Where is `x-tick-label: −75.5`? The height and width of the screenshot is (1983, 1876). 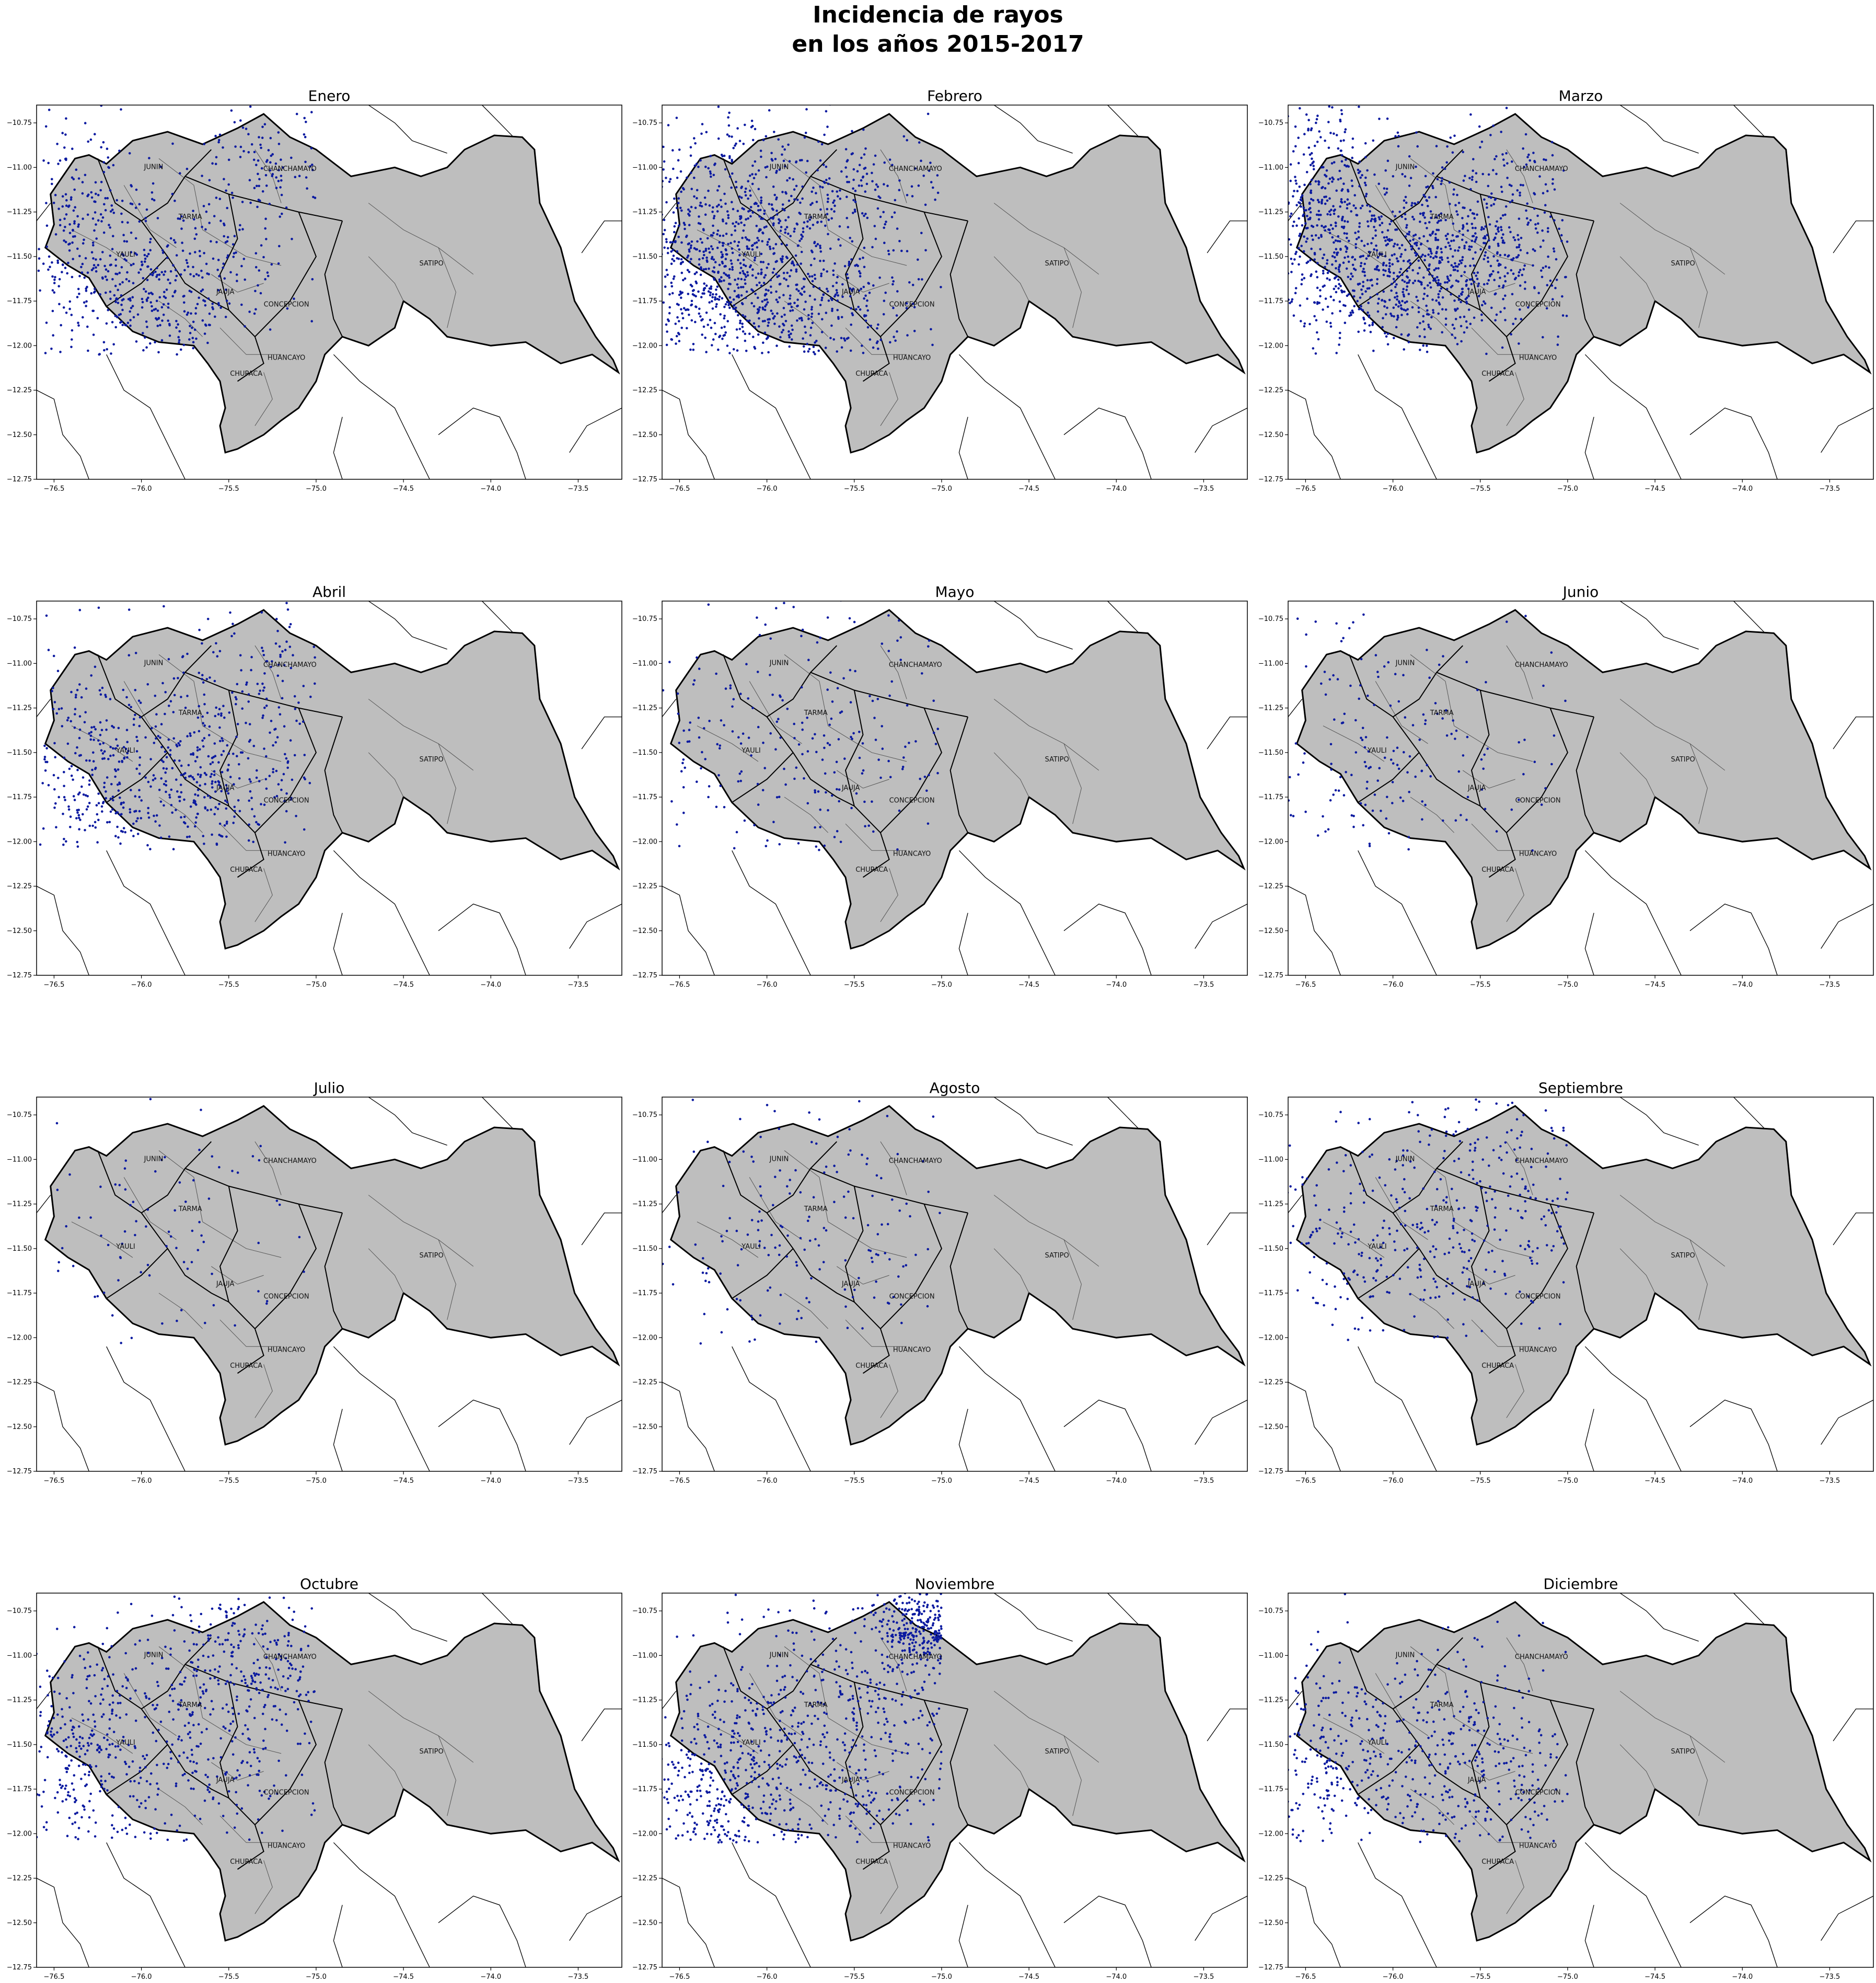
x-tick-label: −75.5 is located at coordinates (854, 489).